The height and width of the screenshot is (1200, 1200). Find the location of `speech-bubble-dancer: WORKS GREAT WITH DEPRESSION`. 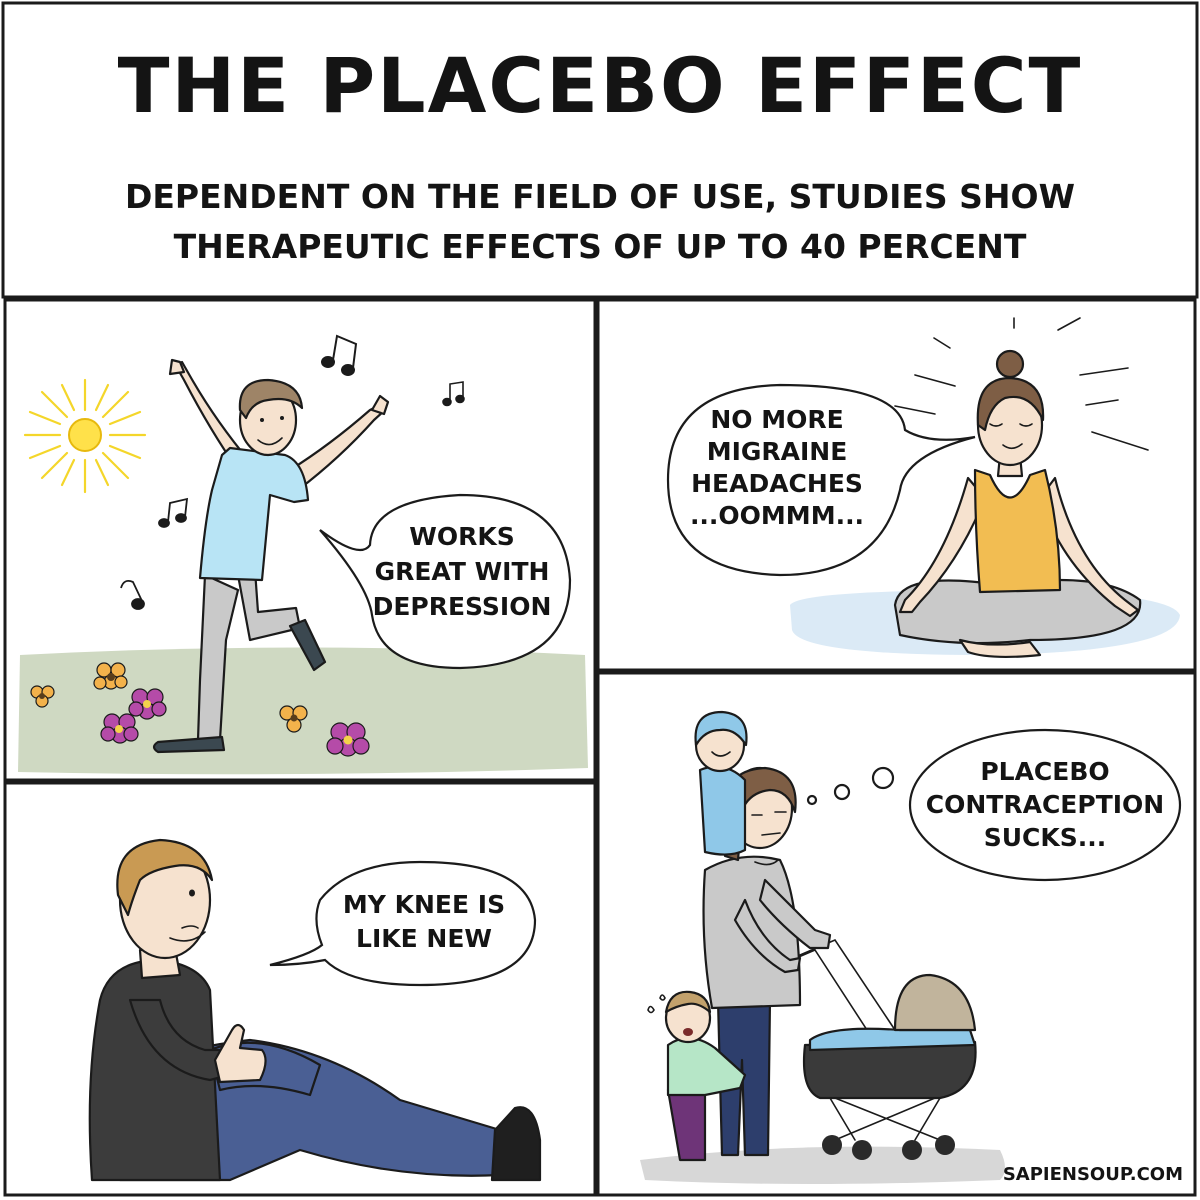

speech-bubble-dancer: WORKS GREAT WITH DEPRESSION is located at coordinates (445, 581).